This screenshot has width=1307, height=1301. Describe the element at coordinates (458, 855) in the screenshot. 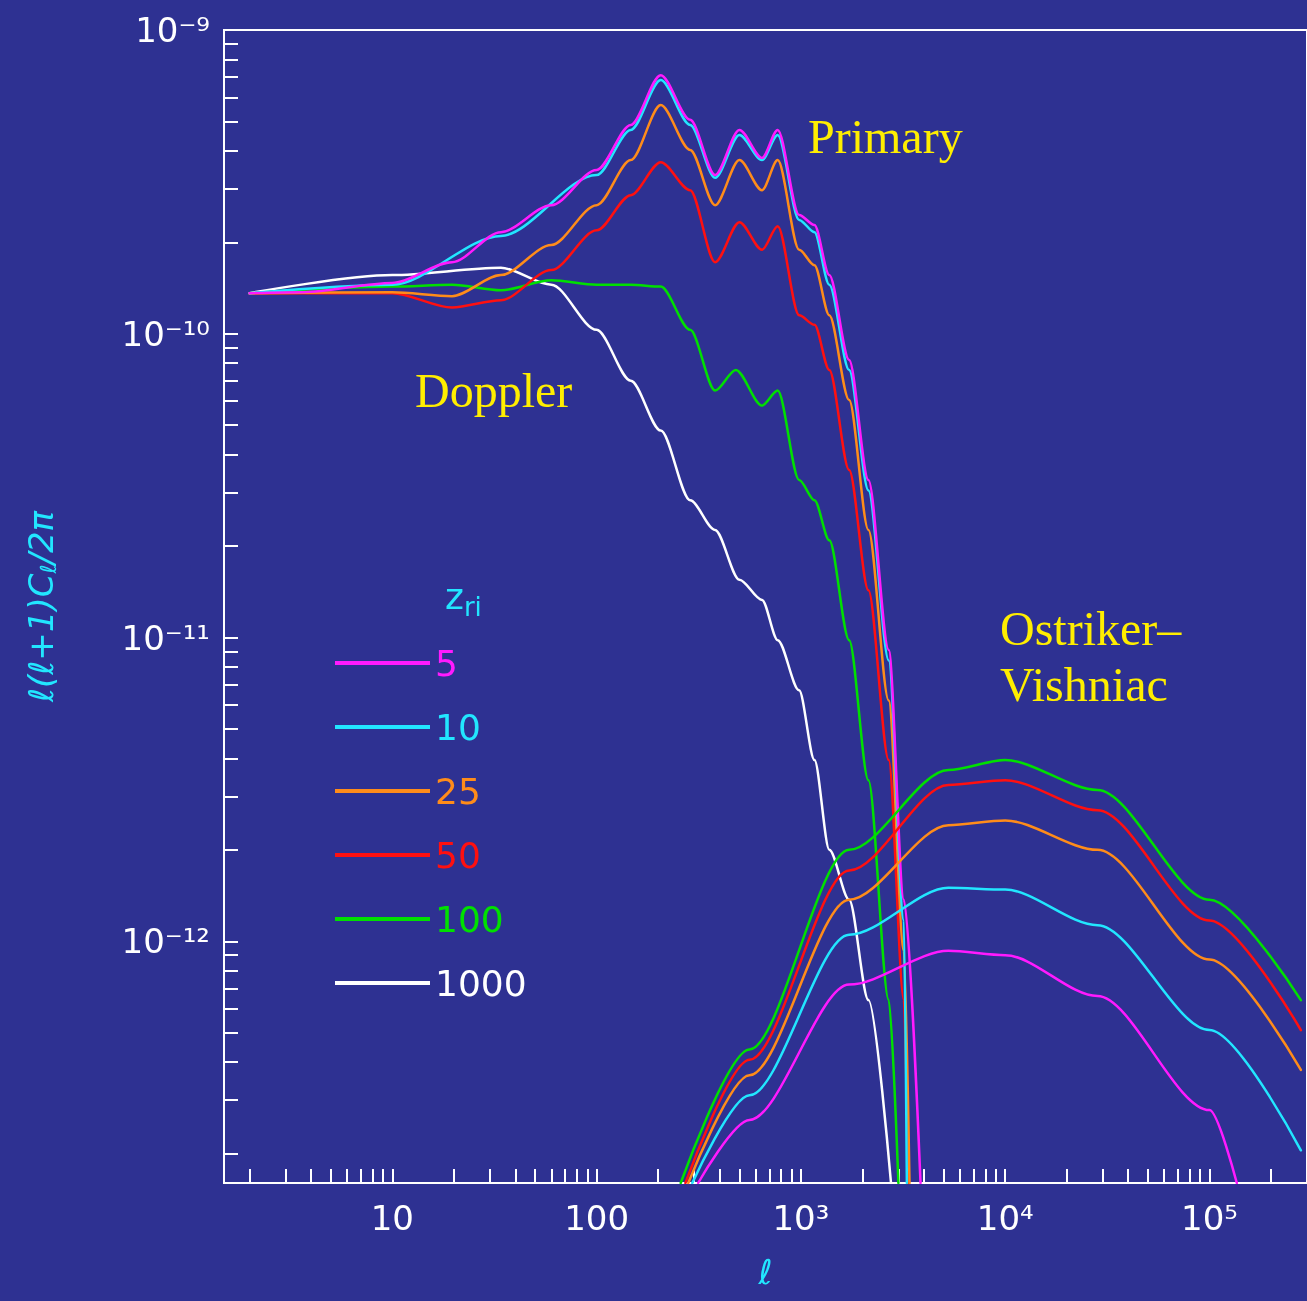

I see `legend-label: 50` at that location.